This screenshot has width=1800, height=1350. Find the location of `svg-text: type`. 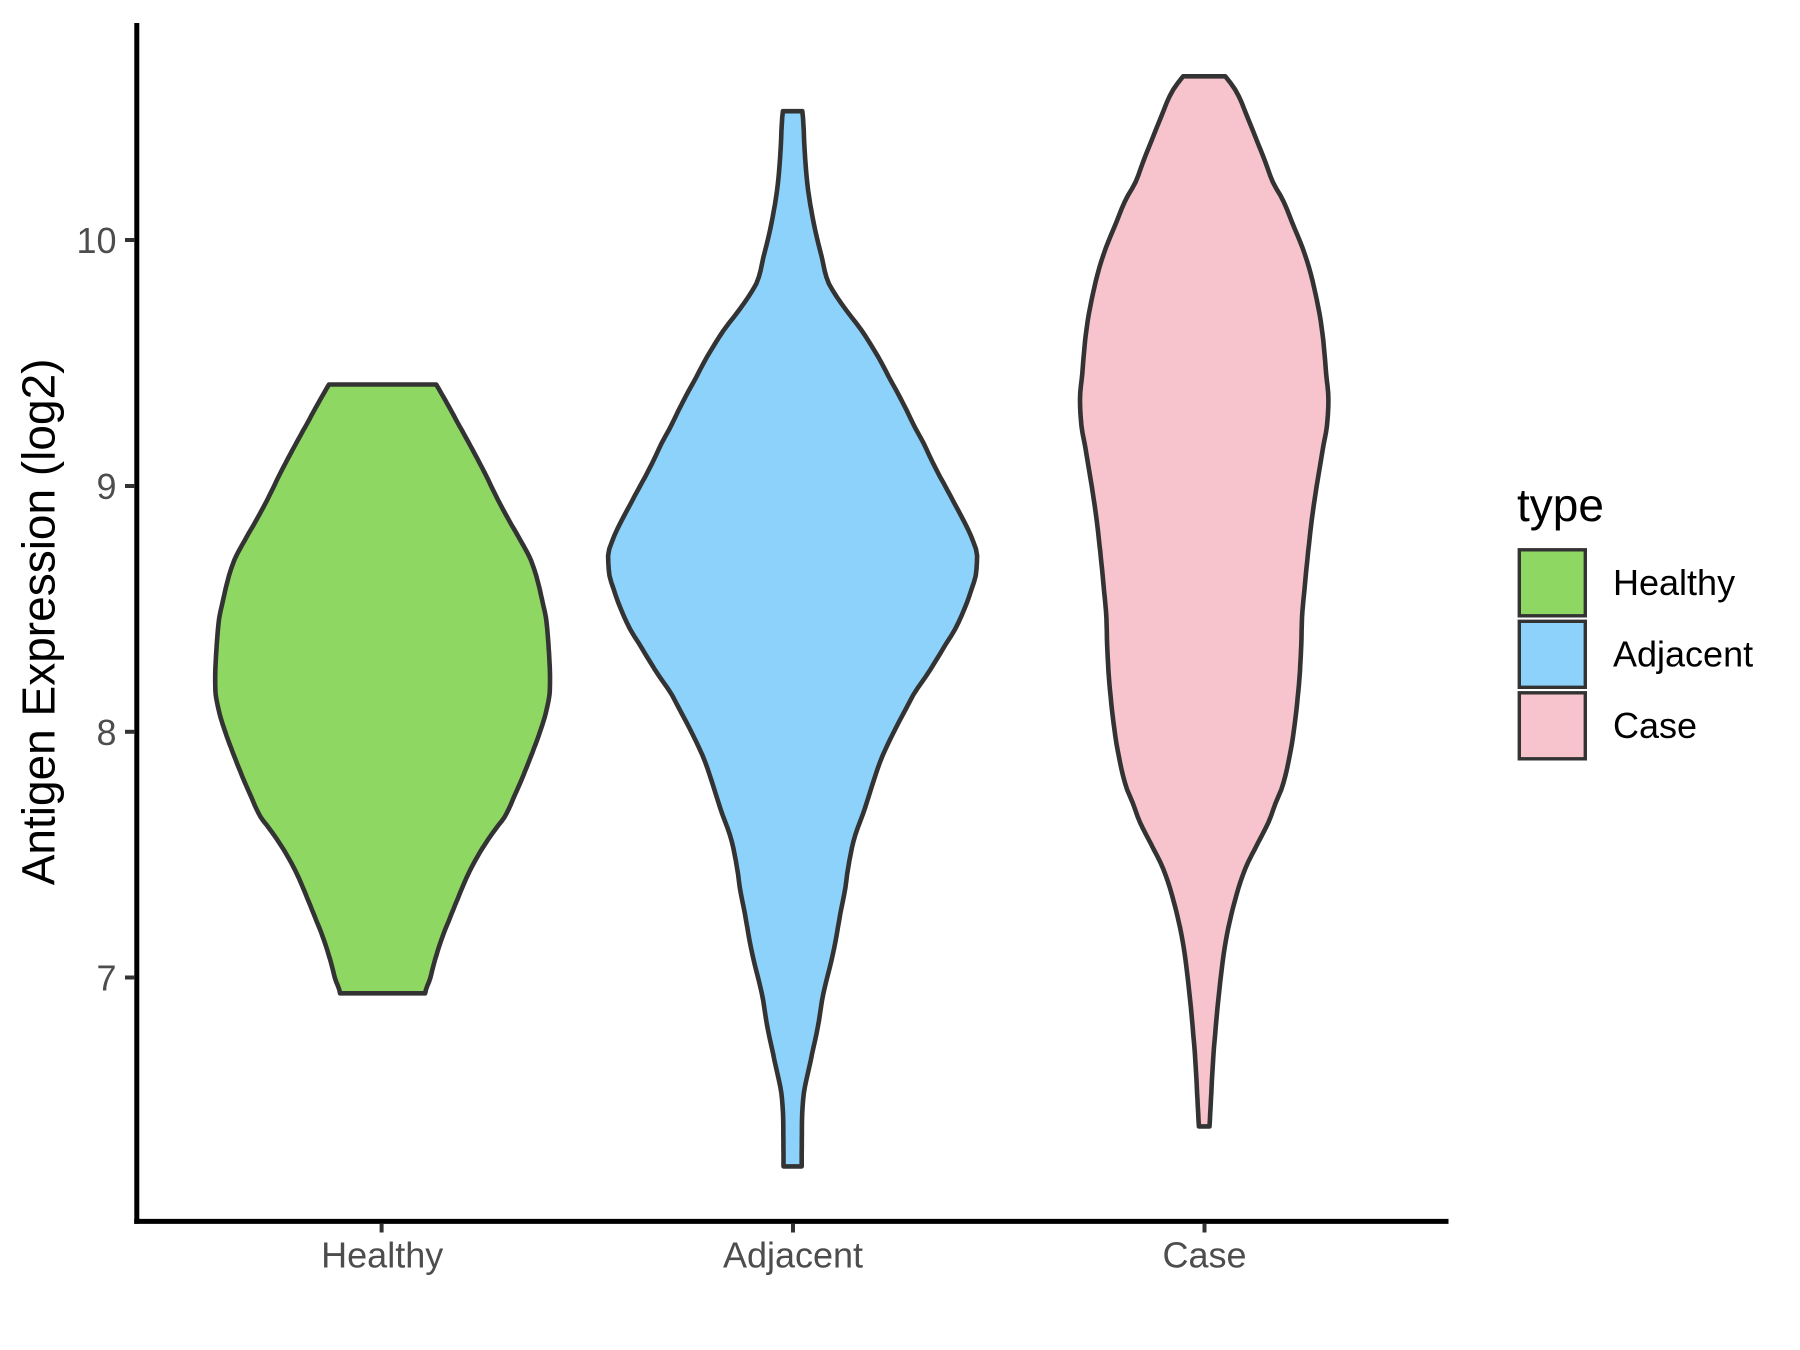

svg-text: type is located at coordinates (1560, 505).